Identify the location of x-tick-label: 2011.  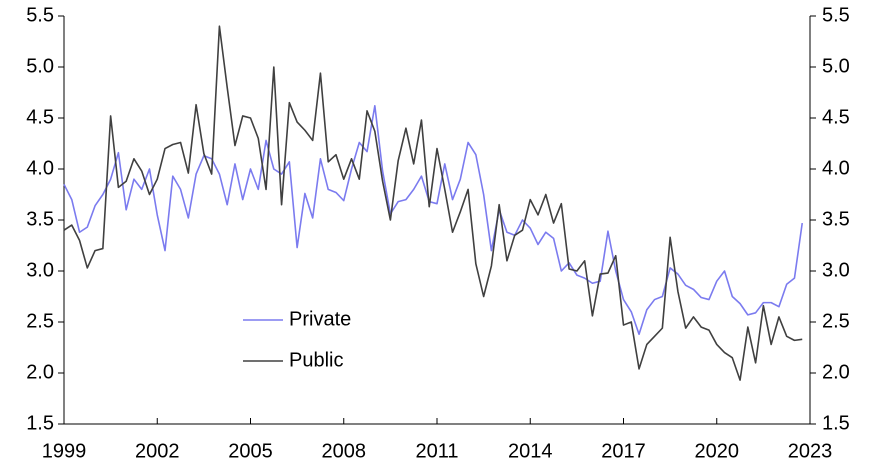
(436, 451).